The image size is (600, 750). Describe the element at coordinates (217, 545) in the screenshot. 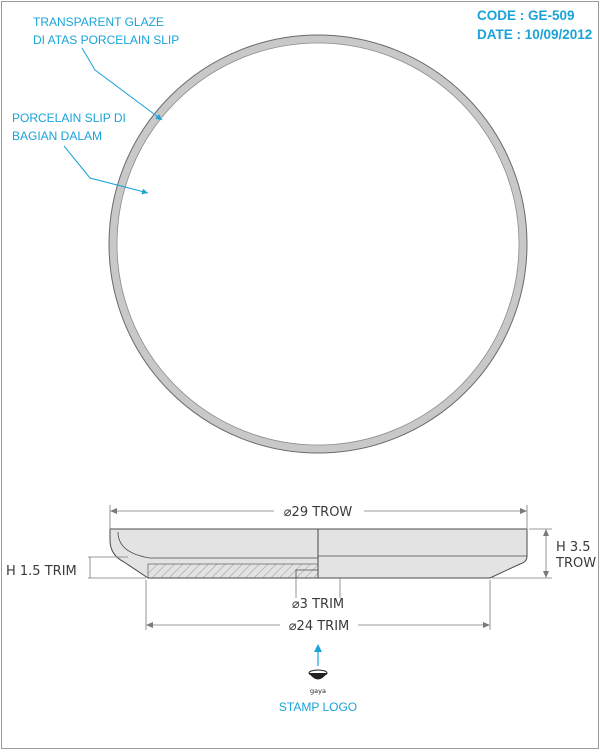

I see `section-inner-curve` at that location.